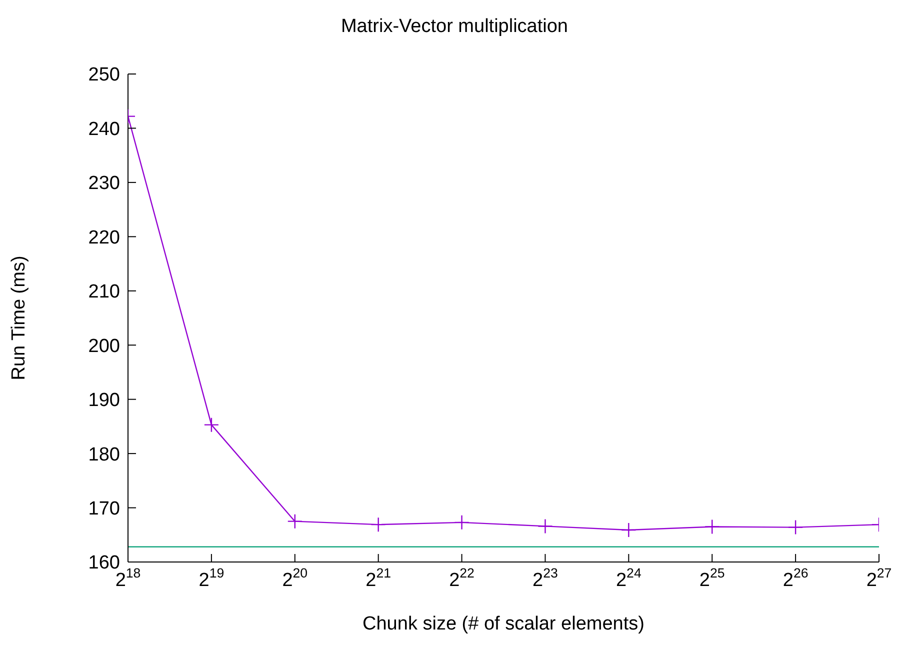 Image resolution: width=909 pixels, height=650 pixels. I want to click on y-axis-title: Run Time (ms), so click(19, 318).